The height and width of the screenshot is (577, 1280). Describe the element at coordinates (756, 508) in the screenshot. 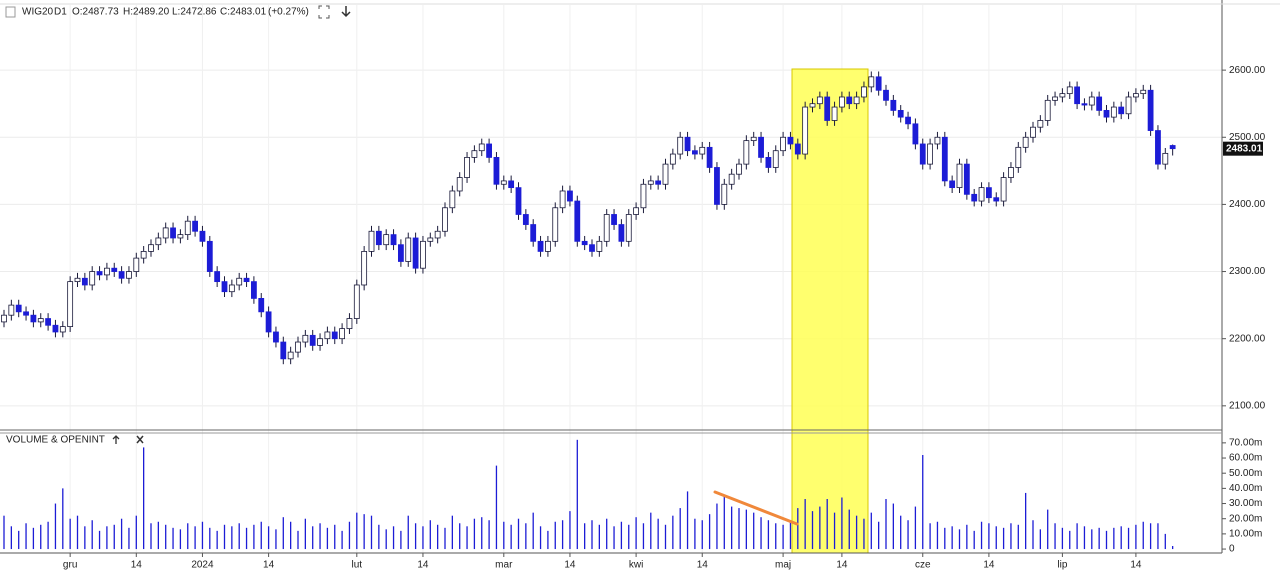

I see `trend-annotation` at that location.